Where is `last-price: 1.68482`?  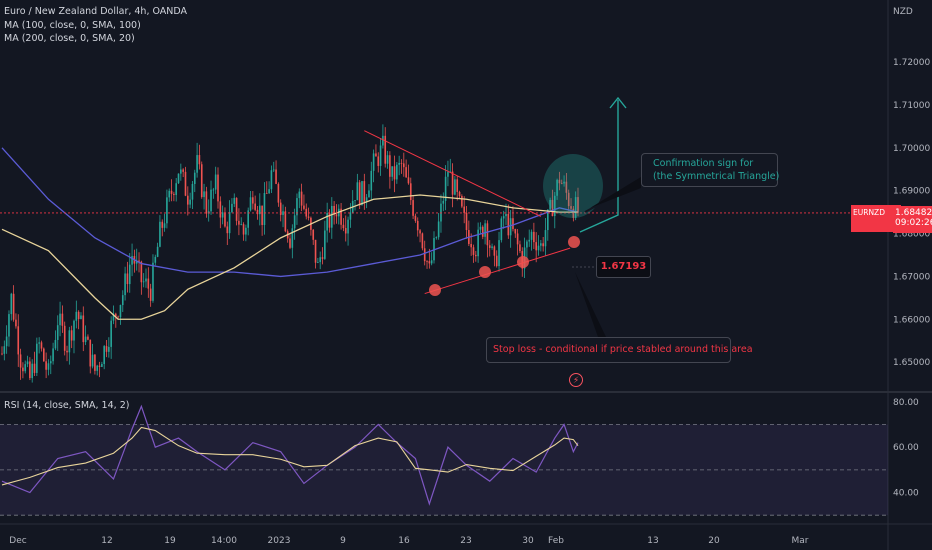 last-price: 1.68482 is located at coordinates (913, 213).